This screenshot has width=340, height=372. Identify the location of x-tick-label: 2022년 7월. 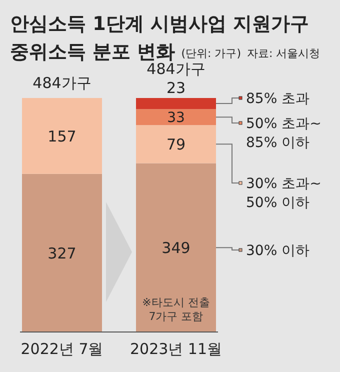
(62, 349).